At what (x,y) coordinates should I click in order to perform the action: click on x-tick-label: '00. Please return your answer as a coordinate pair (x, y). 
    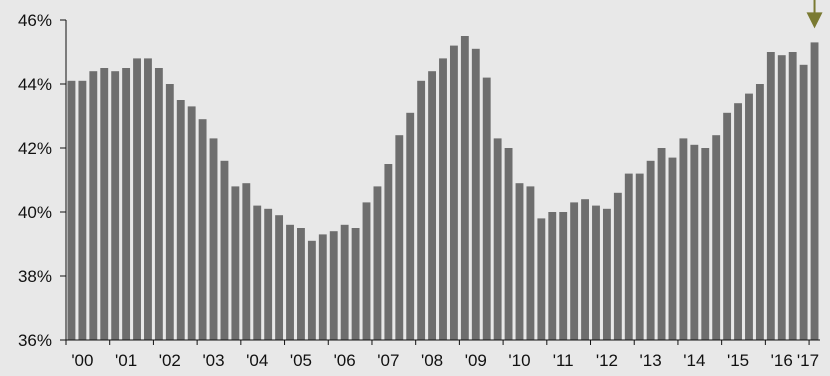
    Looking at the image, I should click on (82, 360).